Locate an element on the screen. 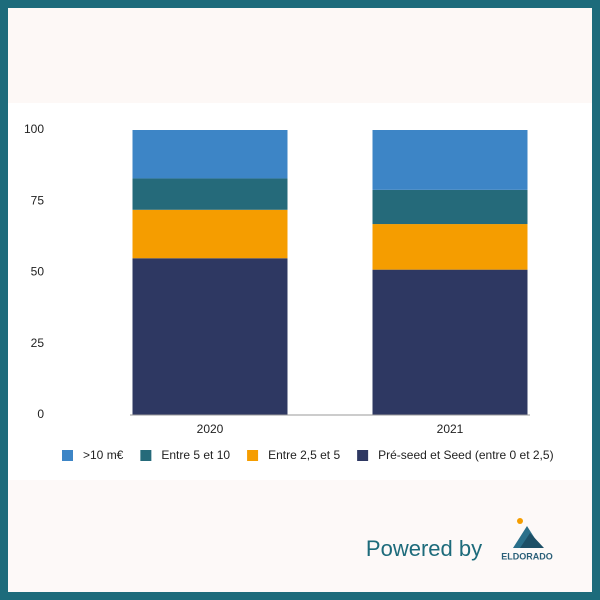 The width and height of the screenshot is (600, 600). x-tick-label: 2021 is located at coordinates (450, 429).